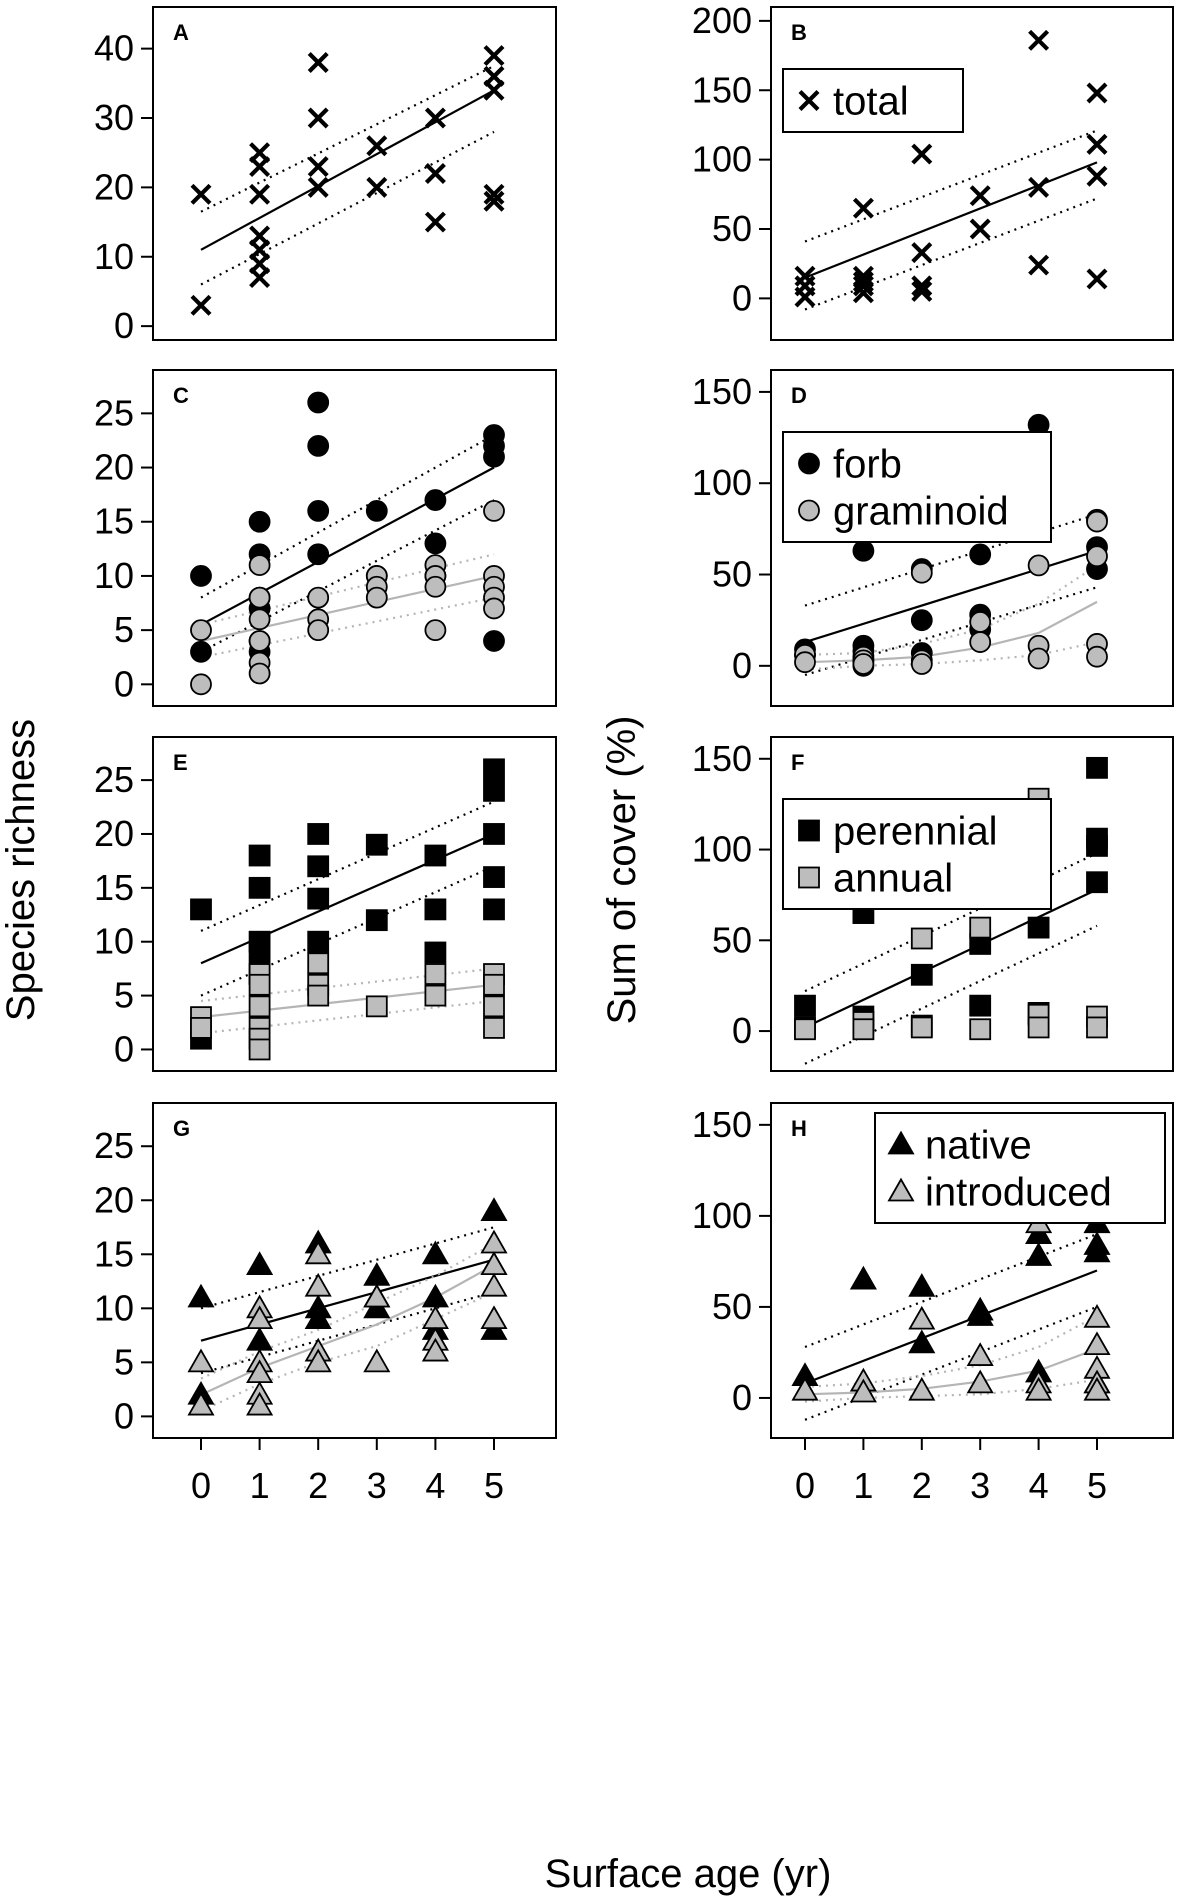 Image resolution: width=1181 pixels, height=1902 pixels. Describe the element at coordinates (722, 1215) in the screenshot. I see `y-tick-label: 100` at that location.